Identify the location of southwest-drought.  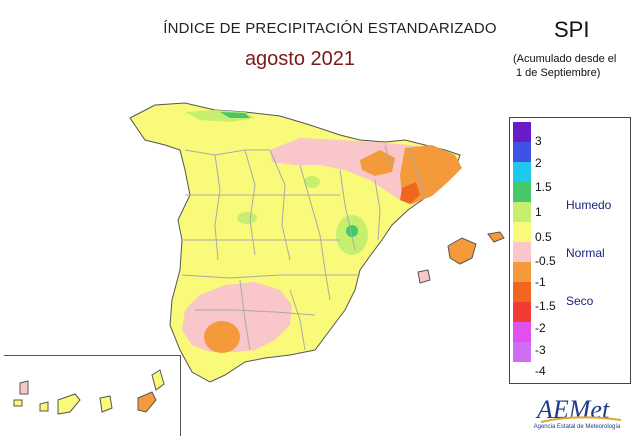
(222, 337).